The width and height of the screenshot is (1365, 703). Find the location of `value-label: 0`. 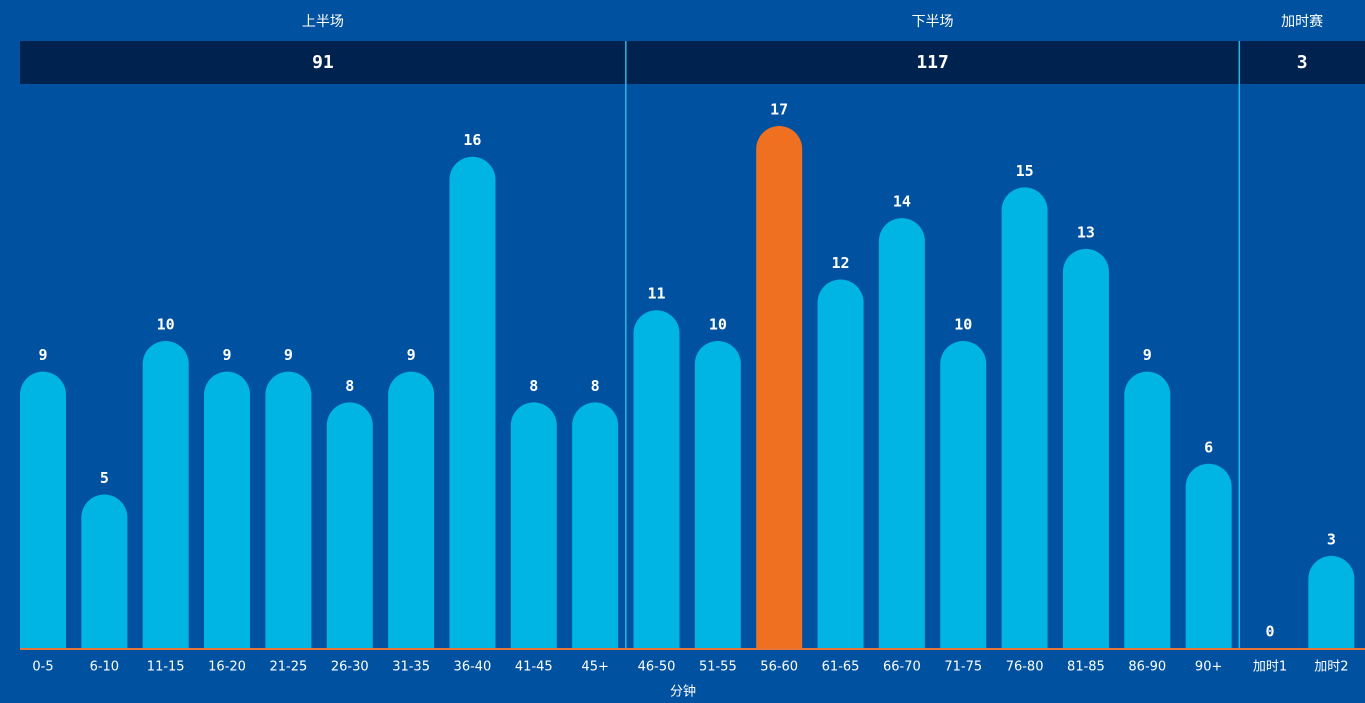

value-label: 0 is located at coordinates (1269, 632).